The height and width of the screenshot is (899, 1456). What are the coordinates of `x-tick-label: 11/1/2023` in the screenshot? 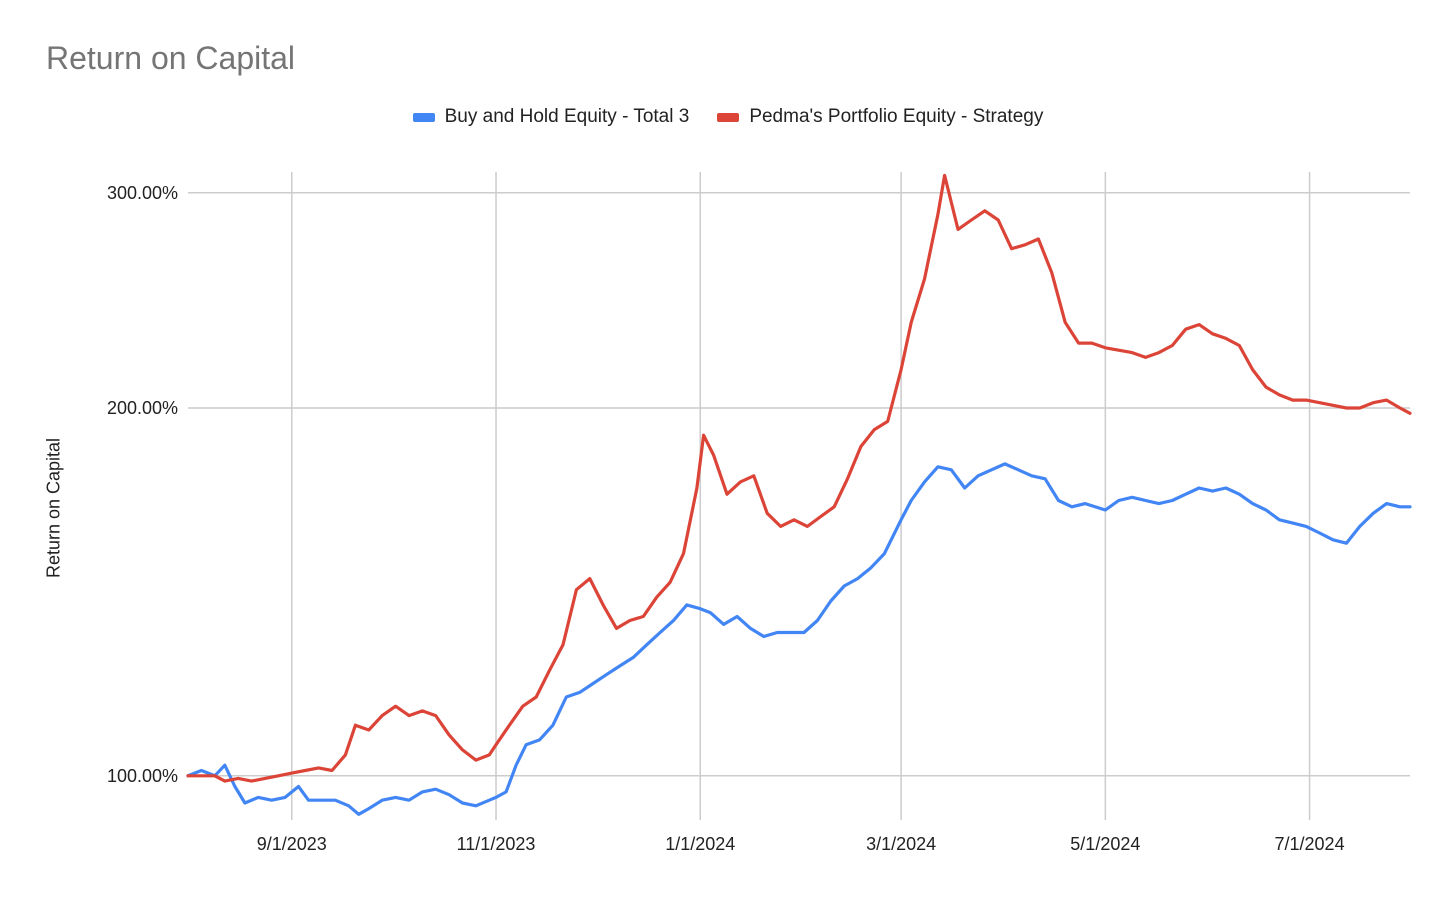 It's located at (496, 844).